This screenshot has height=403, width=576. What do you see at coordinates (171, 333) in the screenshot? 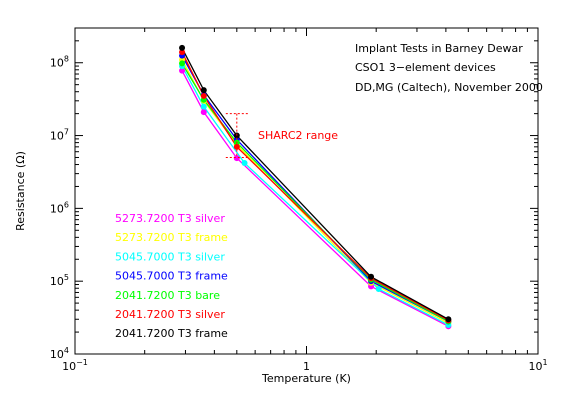
I see `legend-entry: 2041.7200 T3 frame` at bounding box center [171, 333].